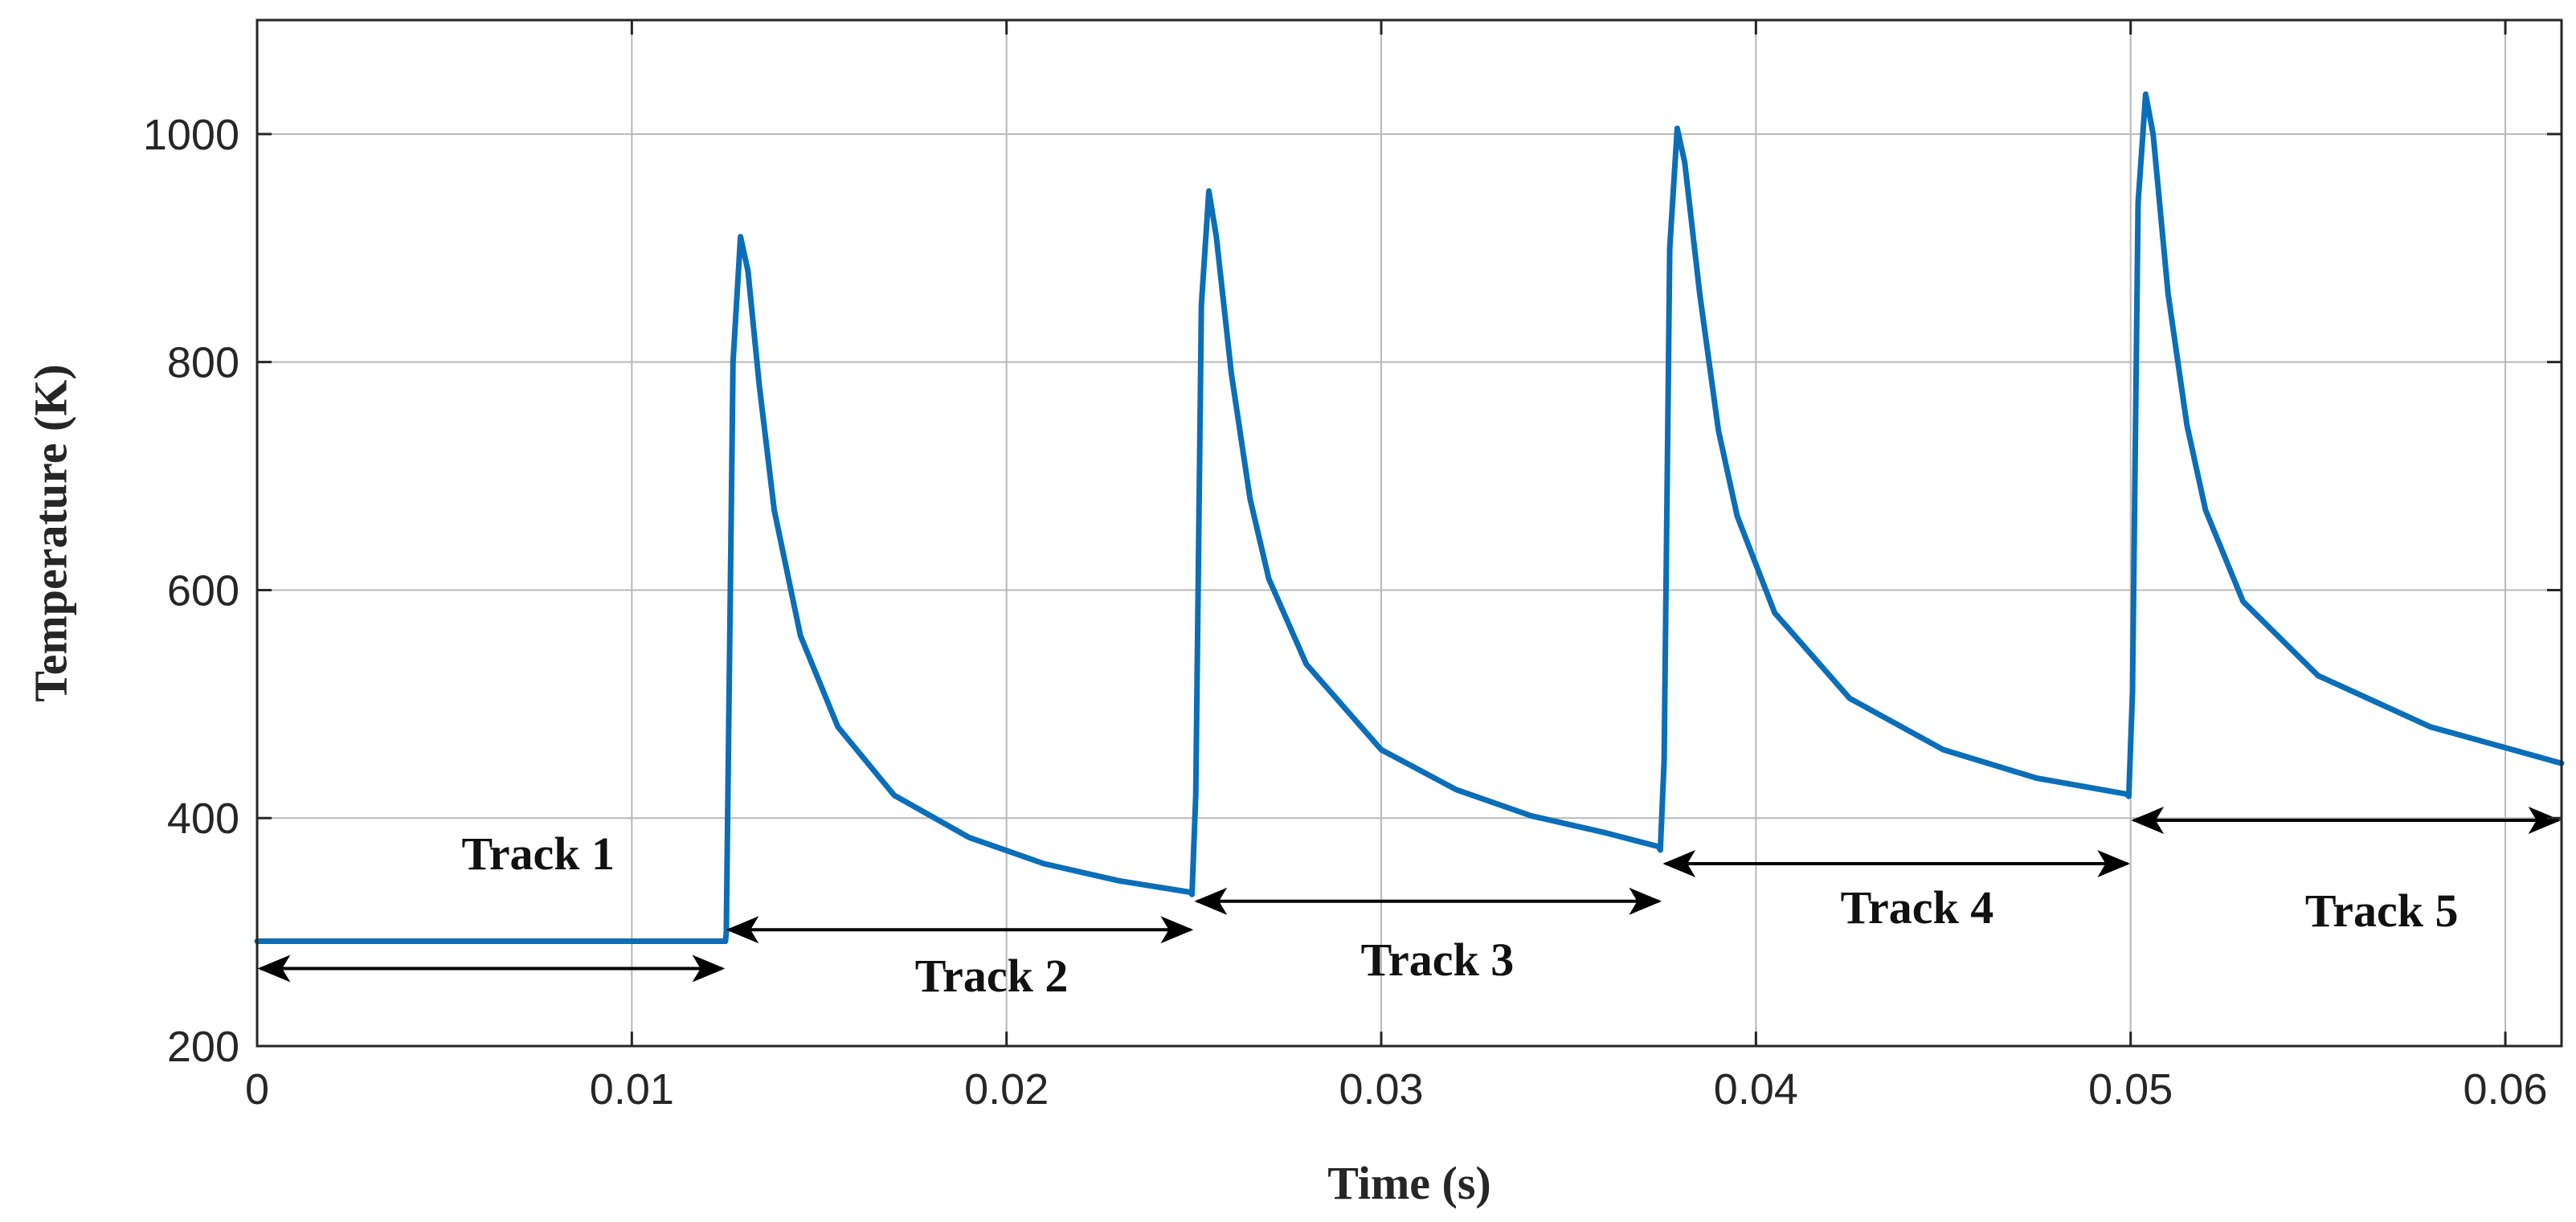 The width and height of the screenshot is (2576, 1222). What do you see at coordinates (1409, 904) in the screenshot?
I see `annotations: Track 1 Track 2 Track 3 Track 4 Track 5` at bounding box center [1409, 904].